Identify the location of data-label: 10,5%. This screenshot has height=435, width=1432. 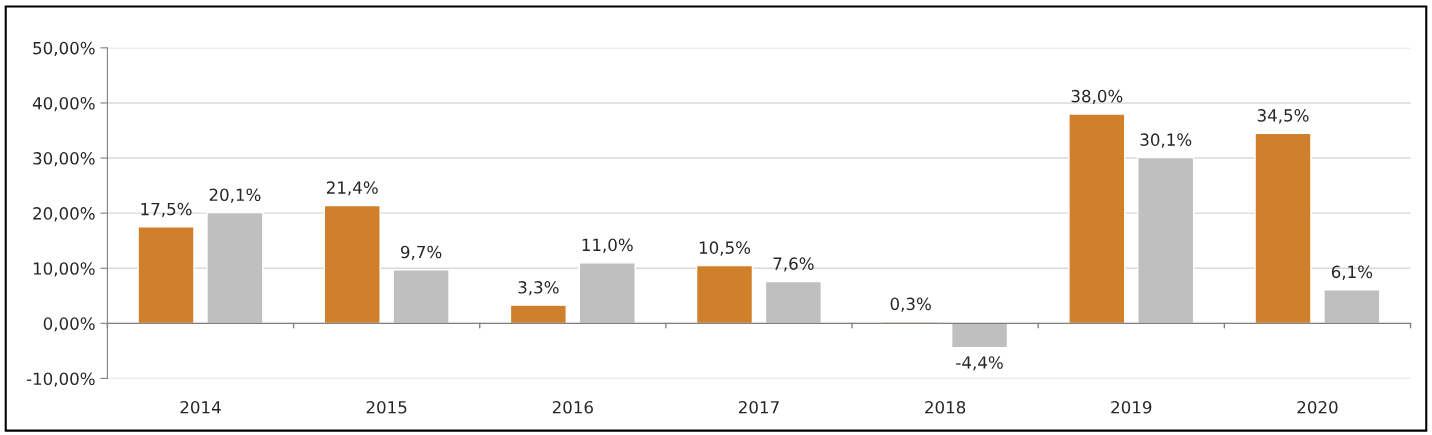
(725, 248).